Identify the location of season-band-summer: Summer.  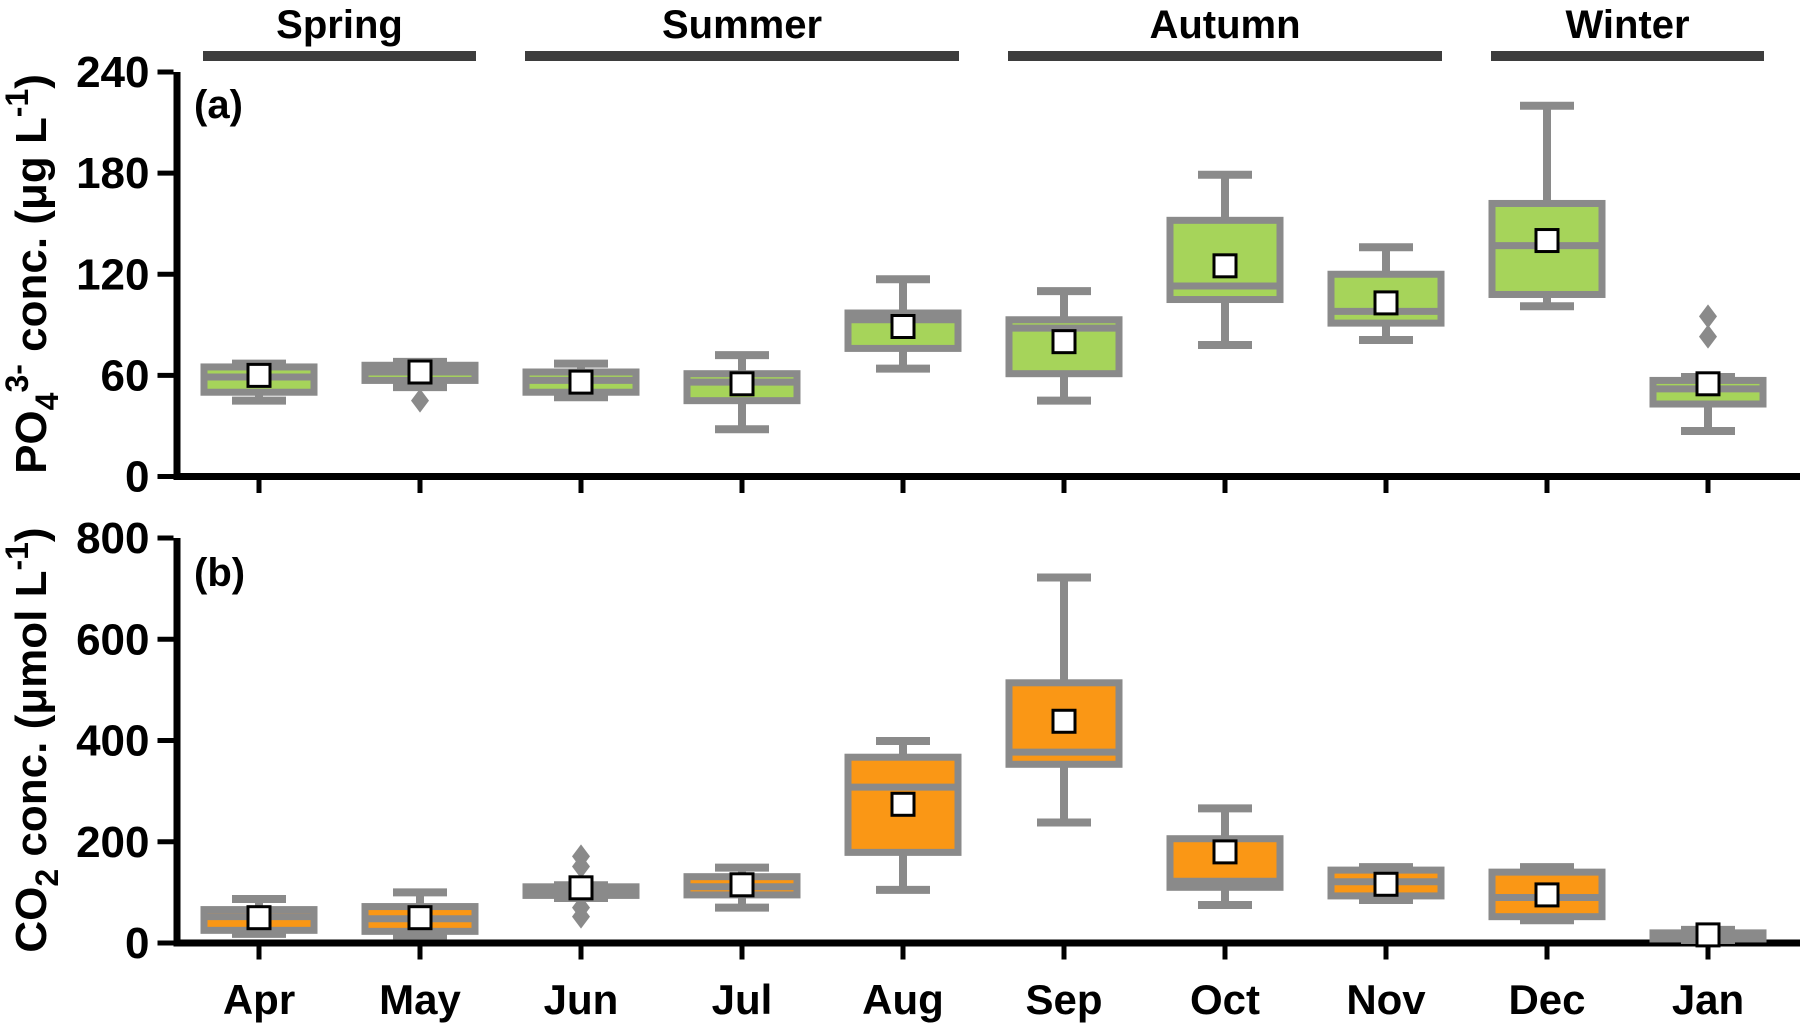
(742, 32).